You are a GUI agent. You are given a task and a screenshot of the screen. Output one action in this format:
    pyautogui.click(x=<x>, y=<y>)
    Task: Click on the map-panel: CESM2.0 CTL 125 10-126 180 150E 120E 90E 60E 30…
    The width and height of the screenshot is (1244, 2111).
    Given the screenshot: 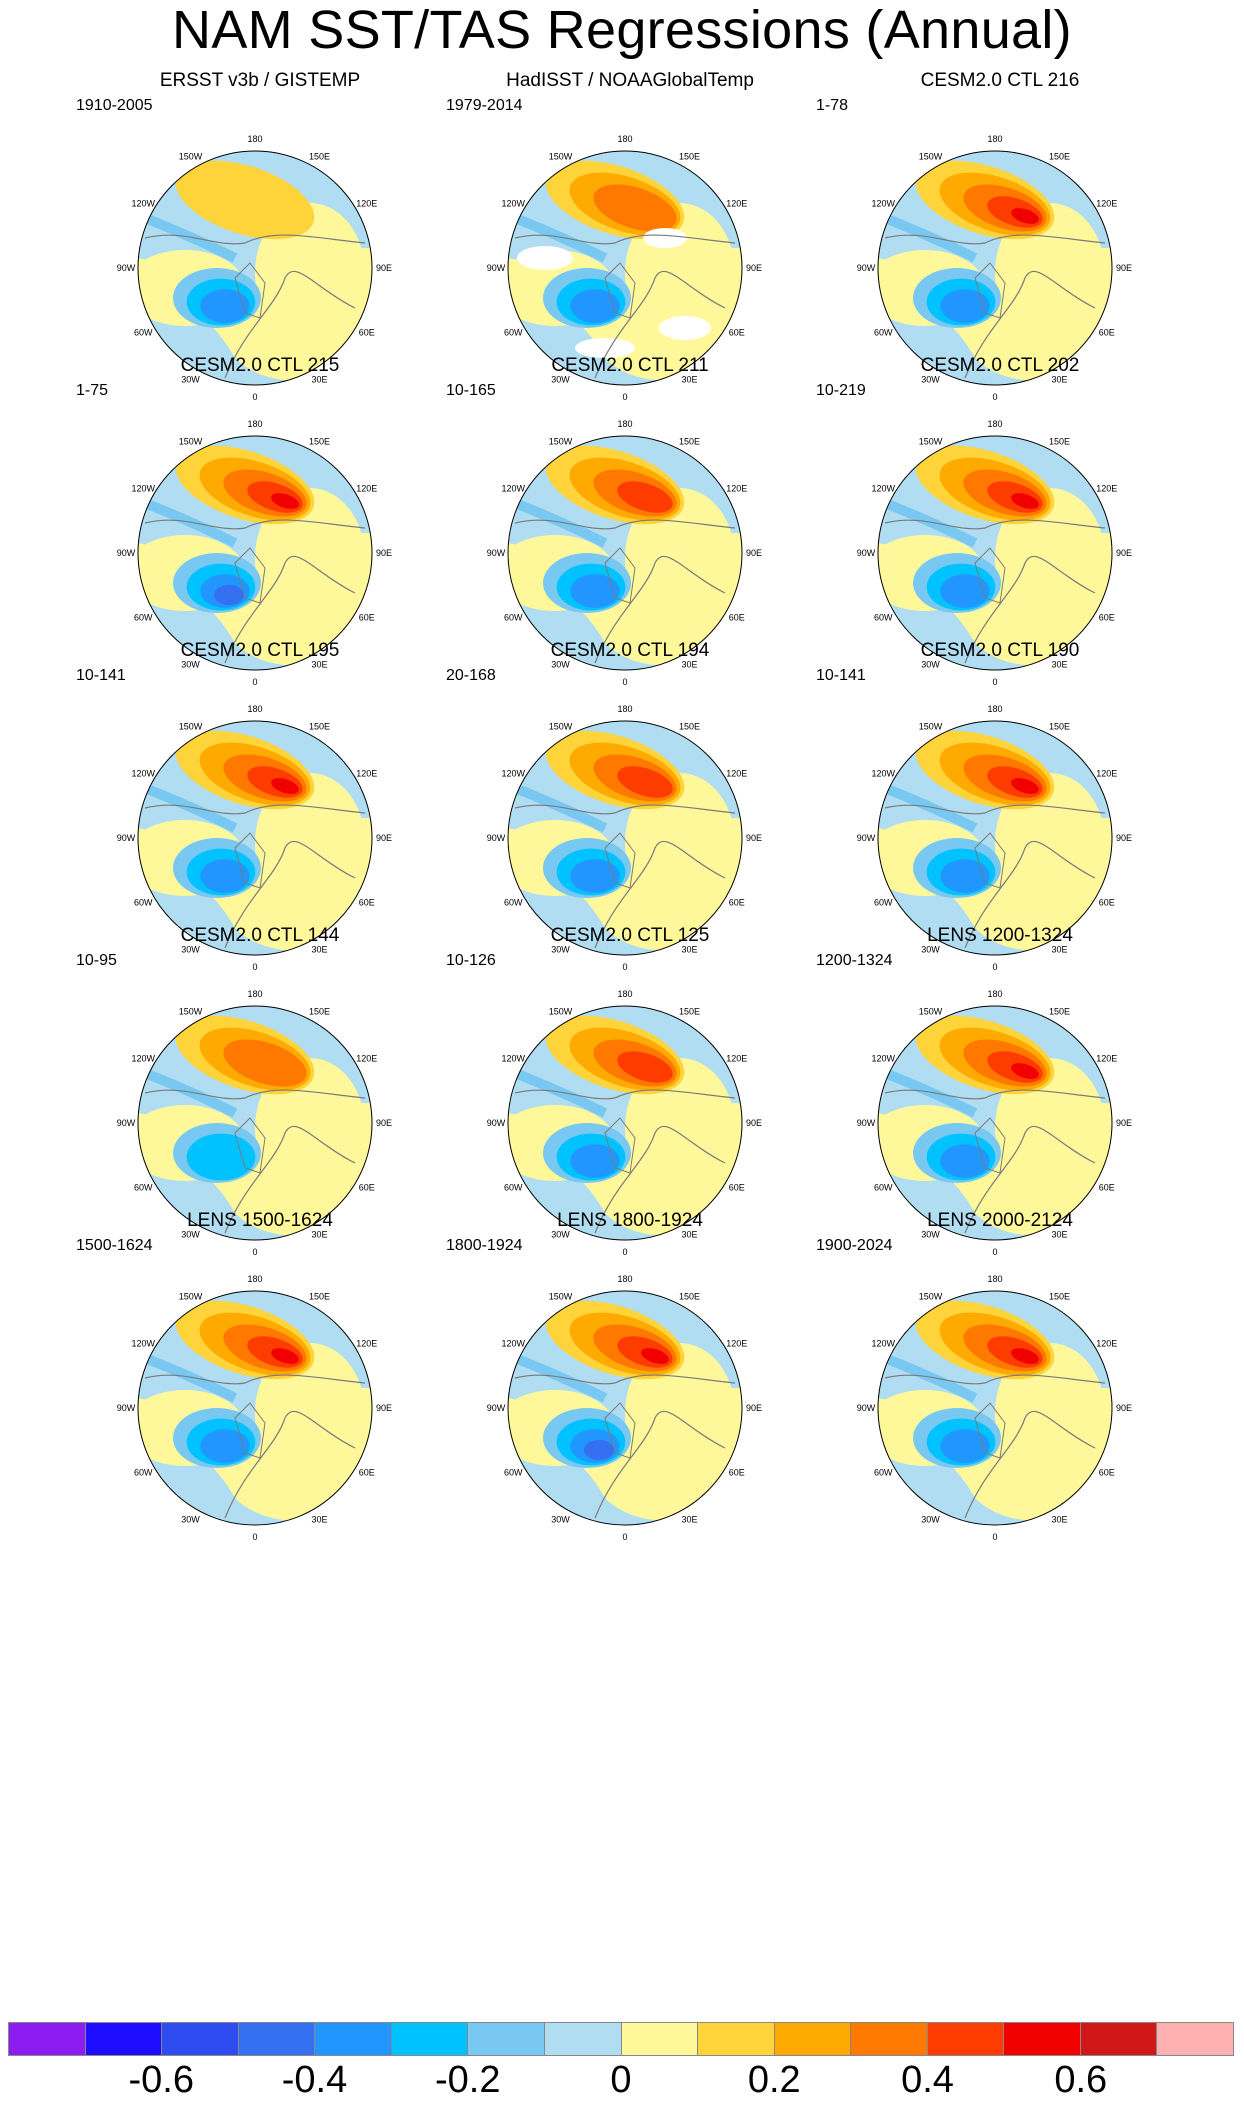 What is the action you would take?
    pyautogui.click(x=630, y=1105)
    